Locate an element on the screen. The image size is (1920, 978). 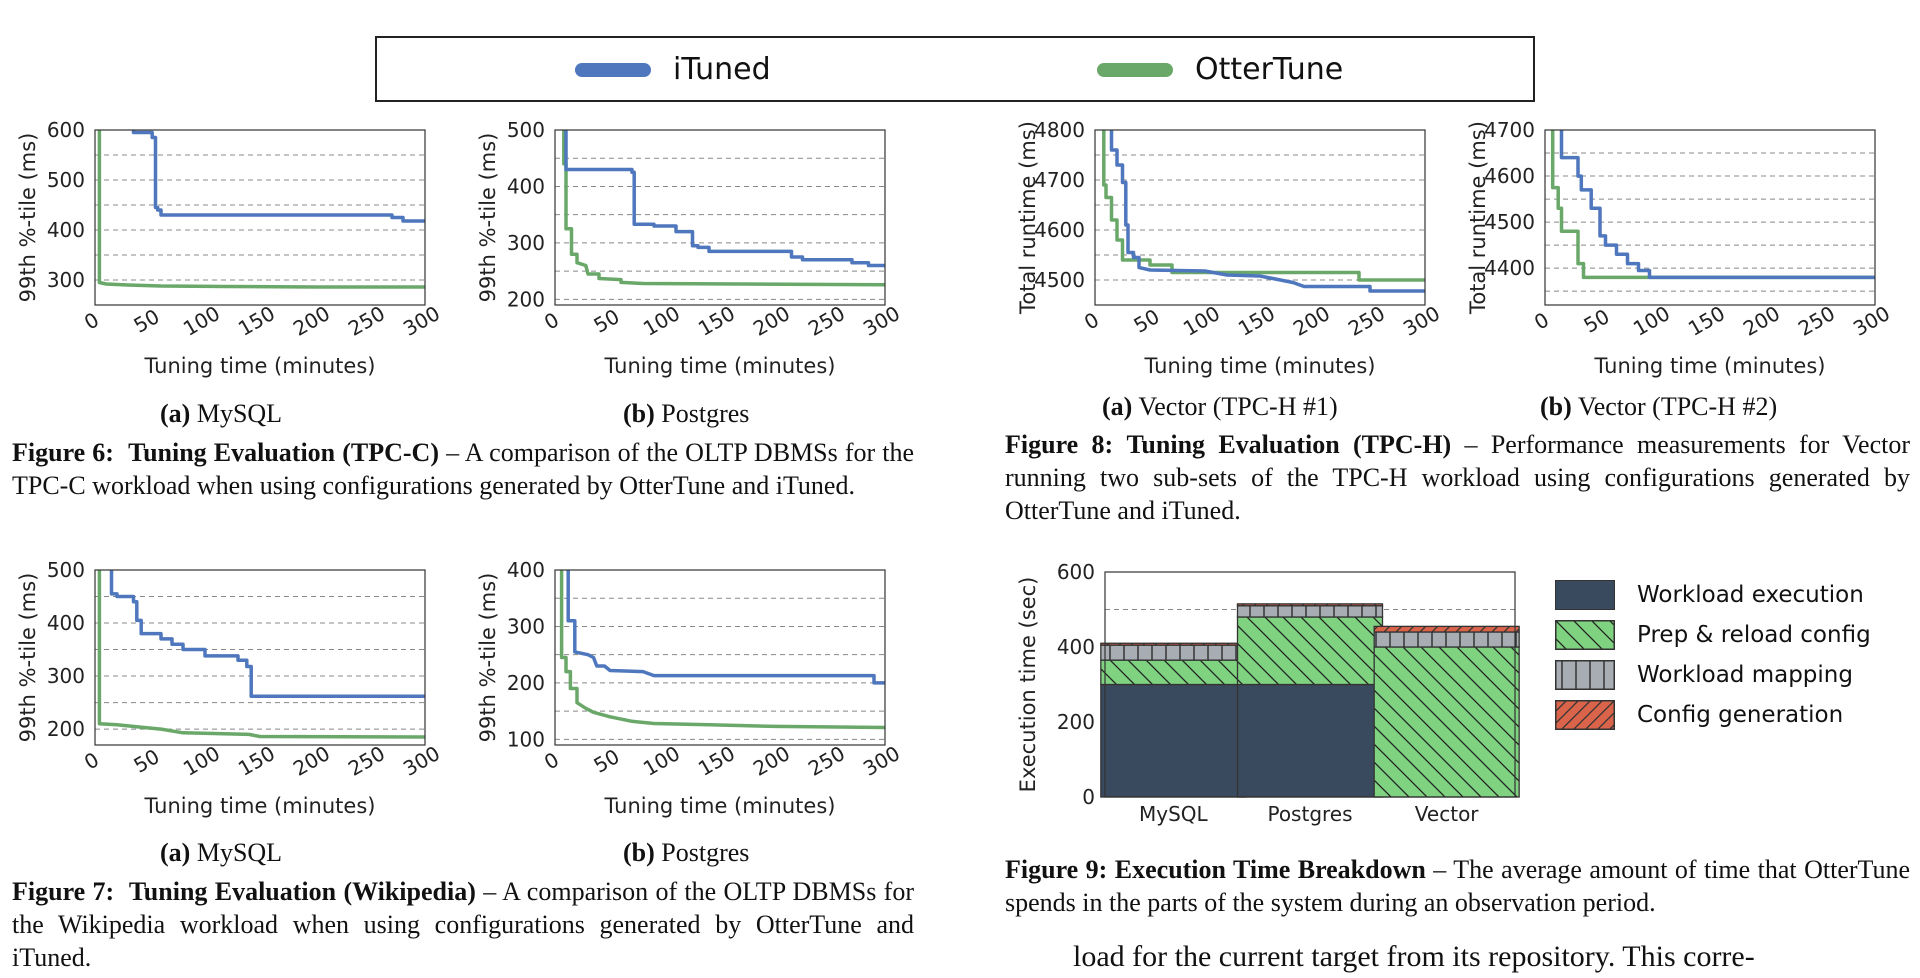
subcaption-fig6a: (a) MySQL is located at coordinates (221, 414).